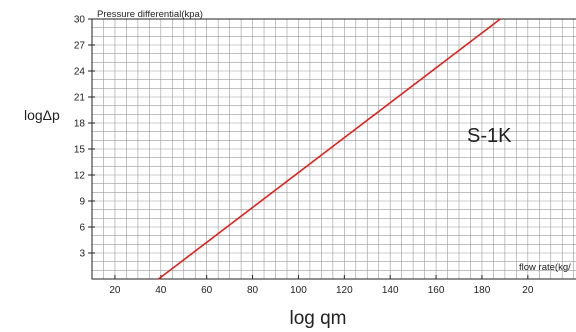  Describe the element at coordinates (298, 290) in the screenshot. I see `x-tick-label: 100` at that location.